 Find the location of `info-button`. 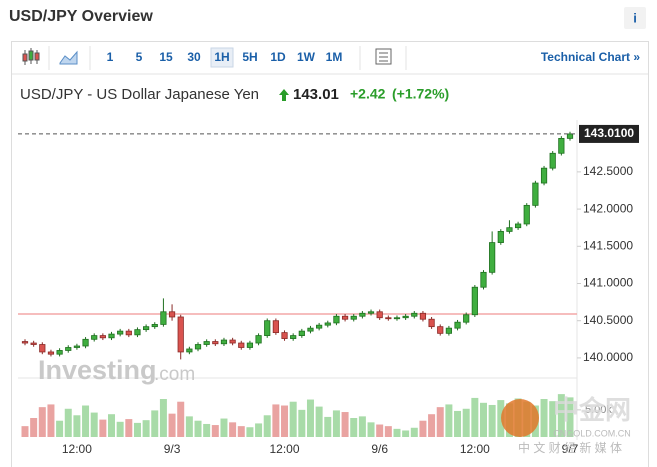

info-button is located at coordinates (635, 18).